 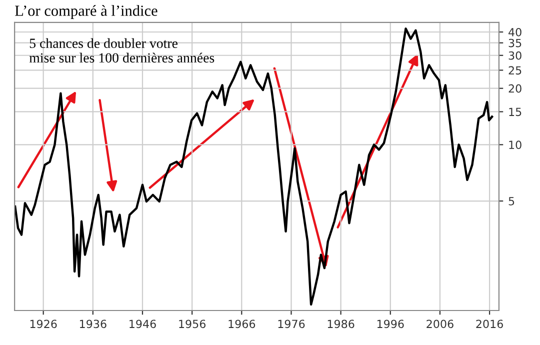 What do you see at coordinates (86, 12) in the screenshot?
I see `chart-title: L’or comparé à l’indice` at bounding box center [86, 12].